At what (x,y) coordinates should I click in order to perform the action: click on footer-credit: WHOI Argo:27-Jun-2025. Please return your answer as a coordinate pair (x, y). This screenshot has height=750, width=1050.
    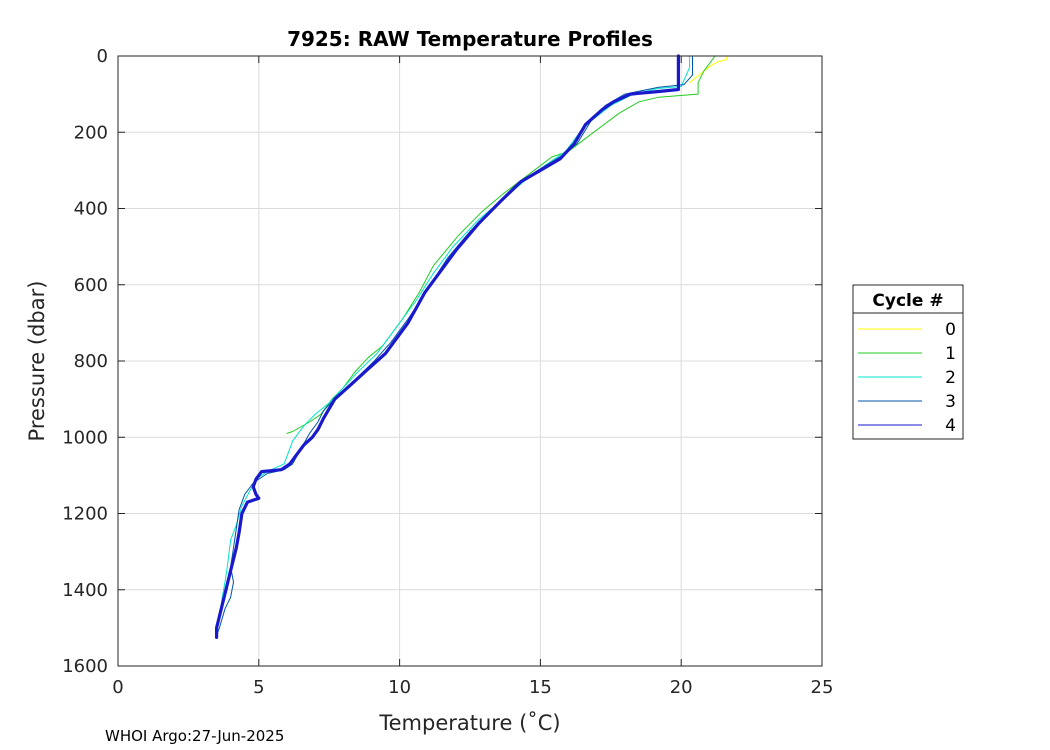
    Looking at the image, I should click on (194, 736).